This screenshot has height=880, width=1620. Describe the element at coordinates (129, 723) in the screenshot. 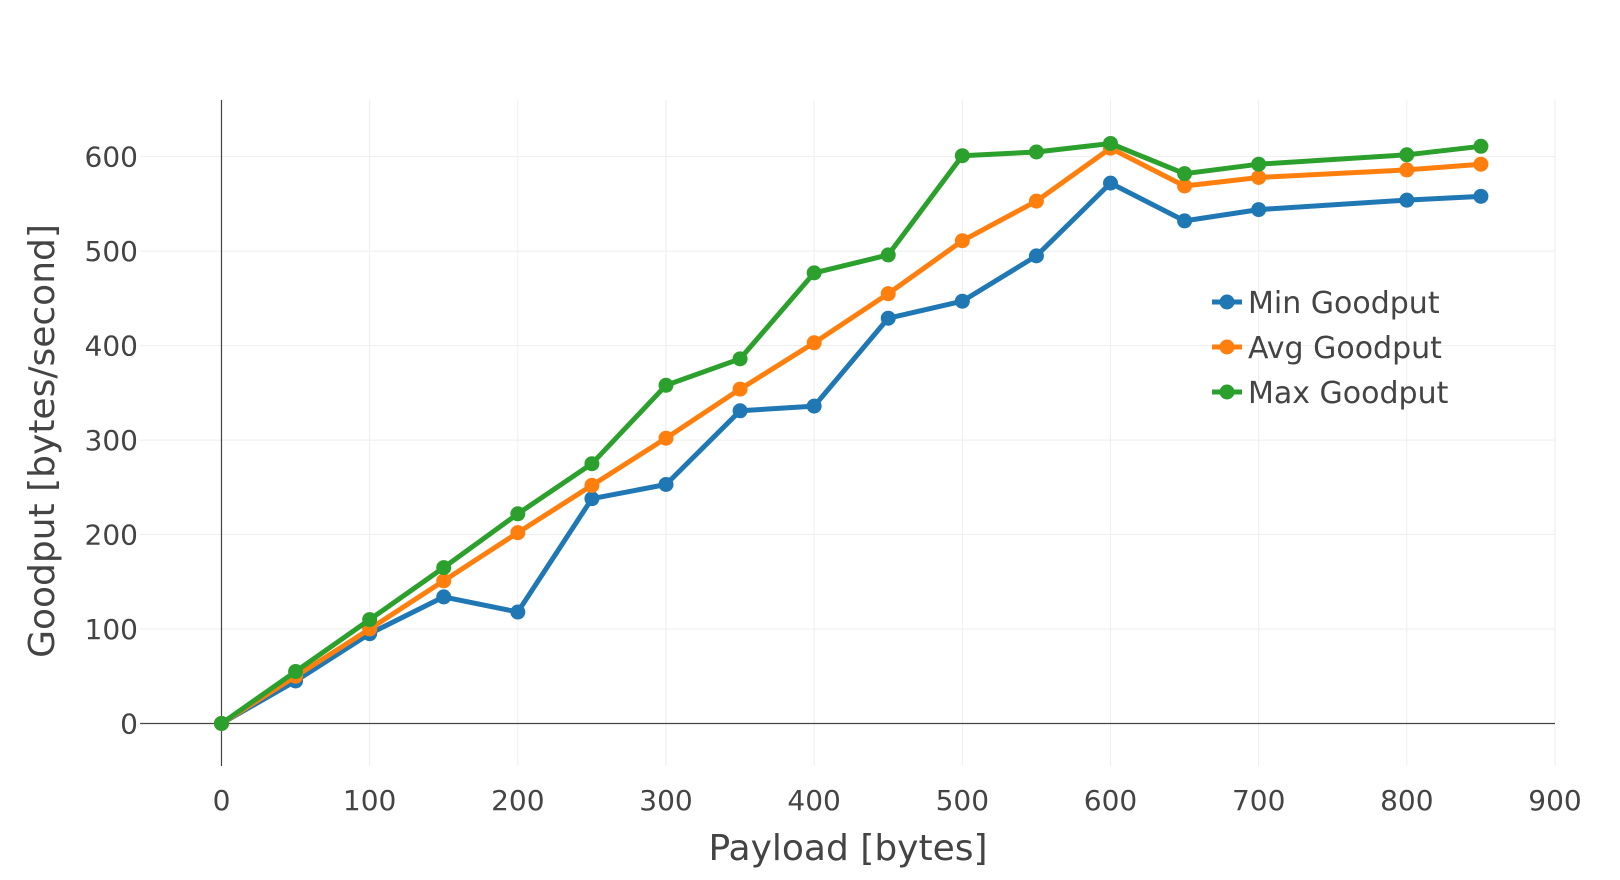

I see `y-tick-label: 0` at that location.